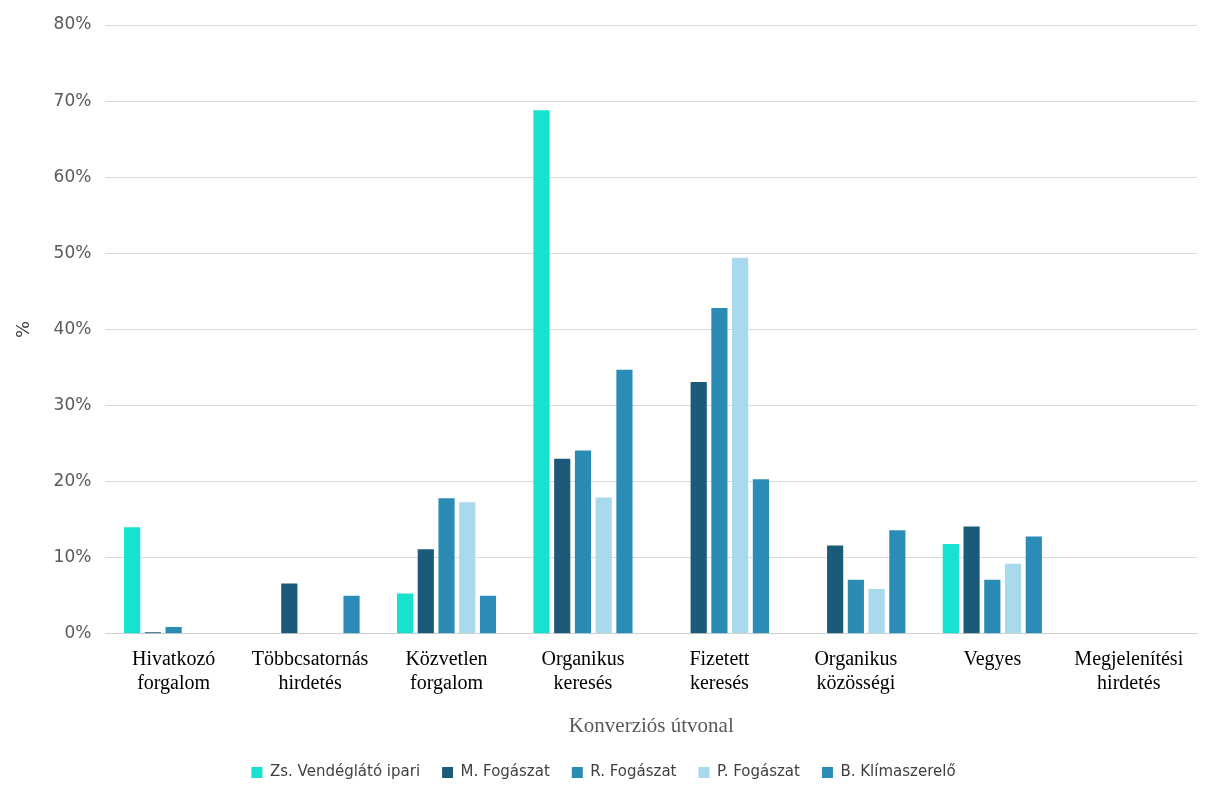 The height and width of the screenshot is (805, 1207). What do you see at coordinates (72, 327) in the screenshot?
I see `y-tick-label: 40%` at bounding box center [72, 327].